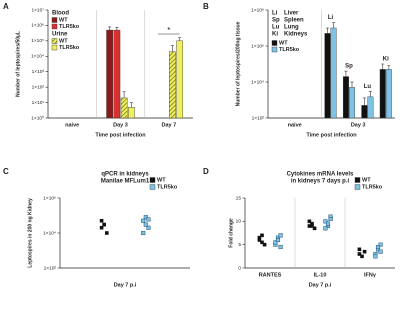 Image resolution: width=400 pixels, height=309 pixels. I want to click on key-abbr: Lu, so click(276, 28).